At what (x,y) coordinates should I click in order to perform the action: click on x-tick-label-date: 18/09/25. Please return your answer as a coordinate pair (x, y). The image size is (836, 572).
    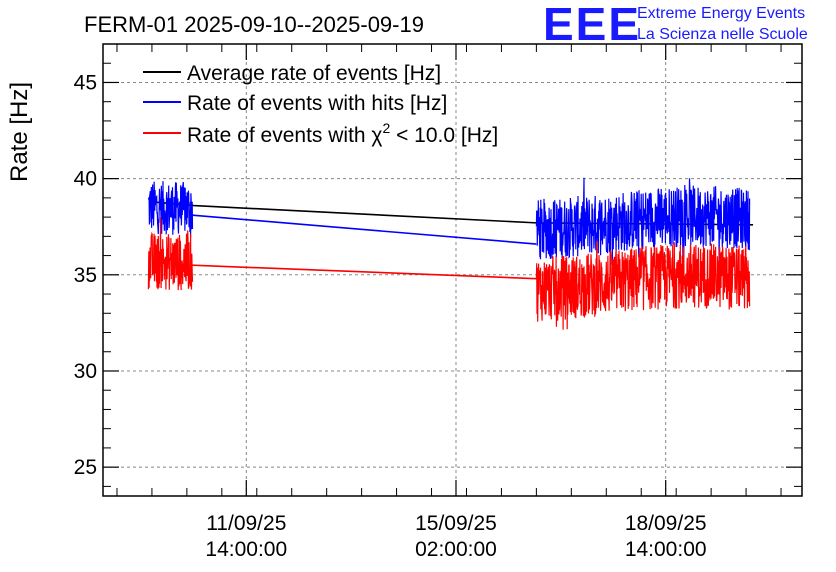
    Looking at the image, I should click on (666, 523).